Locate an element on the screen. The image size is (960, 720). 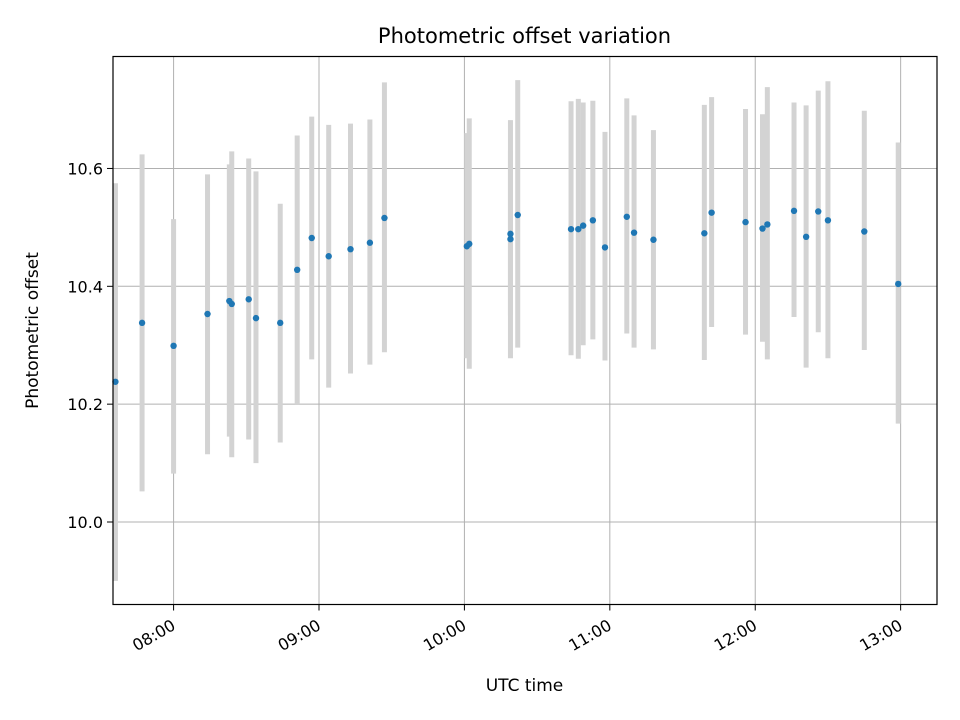
y-tick-label: 10.4 is located at coordinates (85, 286).